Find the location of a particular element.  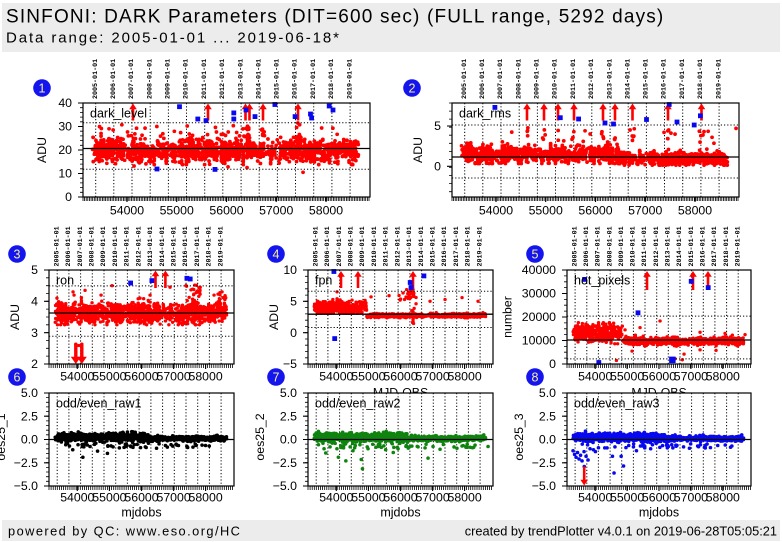

svg-text: ADU is located at coordinates (418, 150).